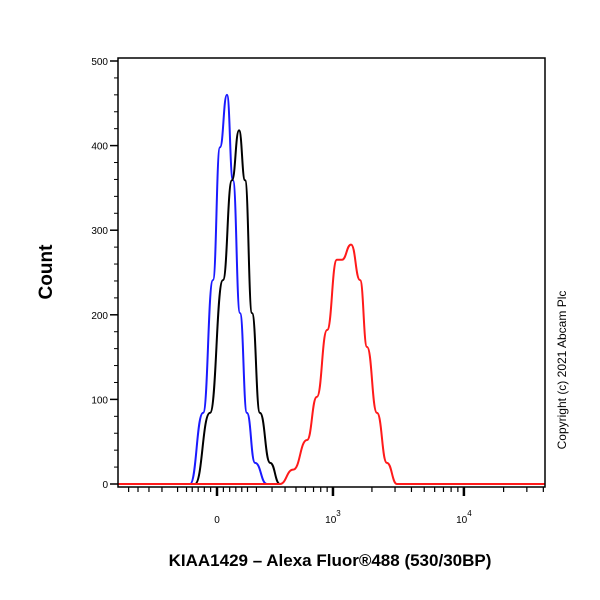  Describe the element at coordinates (562, 370) in the screenshot. I see `copyright-annotation: Copyright (c) 2021 Abcam Plc` at that location.